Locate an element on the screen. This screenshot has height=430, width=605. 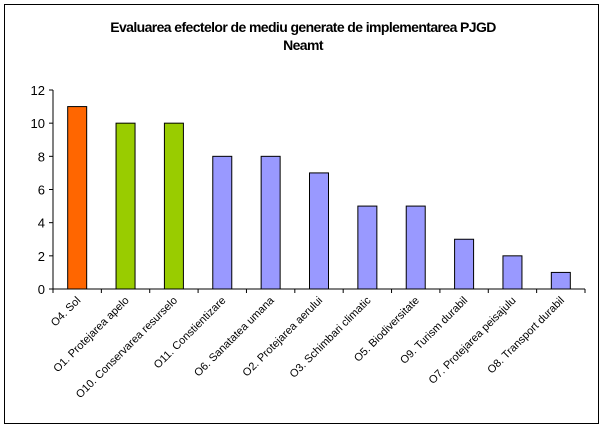
y-tick-label: 2 is located at coordinates (41, 256).